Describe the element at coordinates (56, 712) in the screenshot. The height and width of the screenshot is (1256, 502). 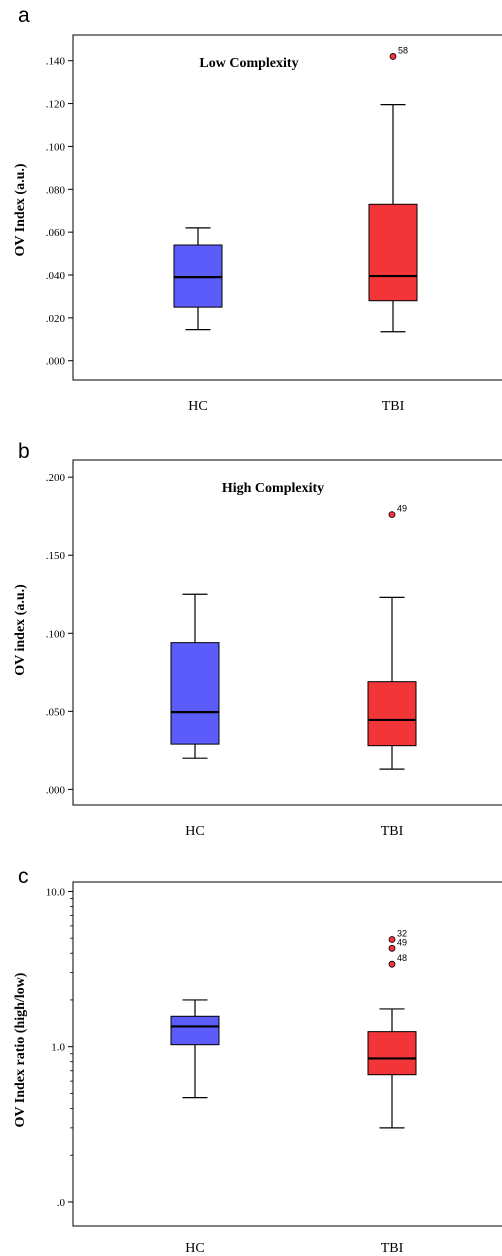
I see `y-tick-label: .050` at that location.